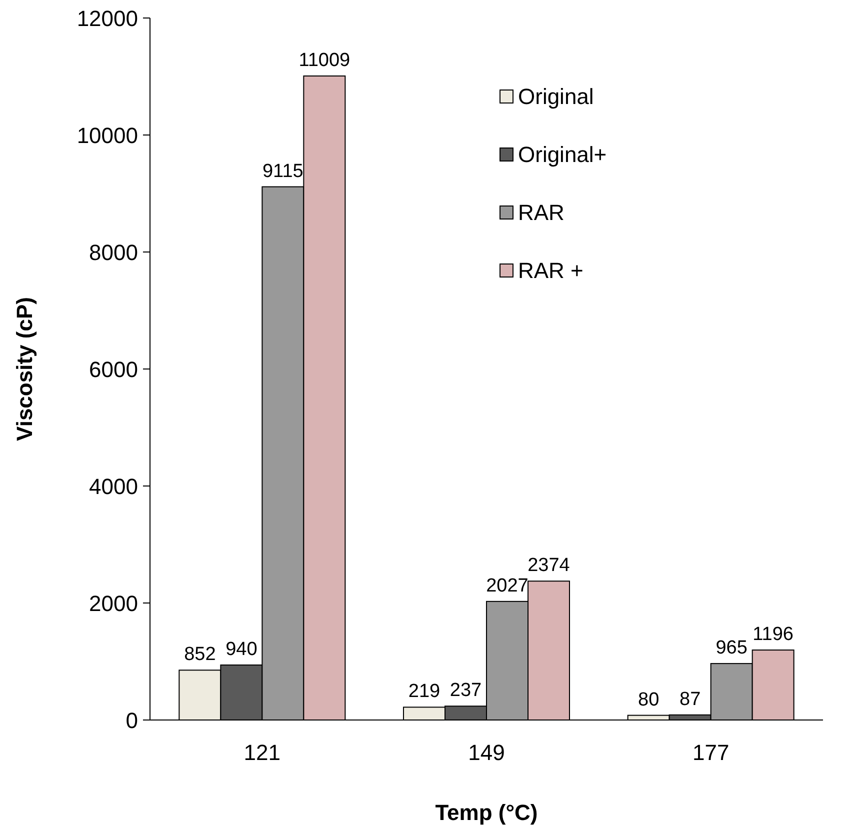 Image resolution: width=843 pixels, height=830 pixels. I want to click on legend-label: Original+, so click(562, 154).